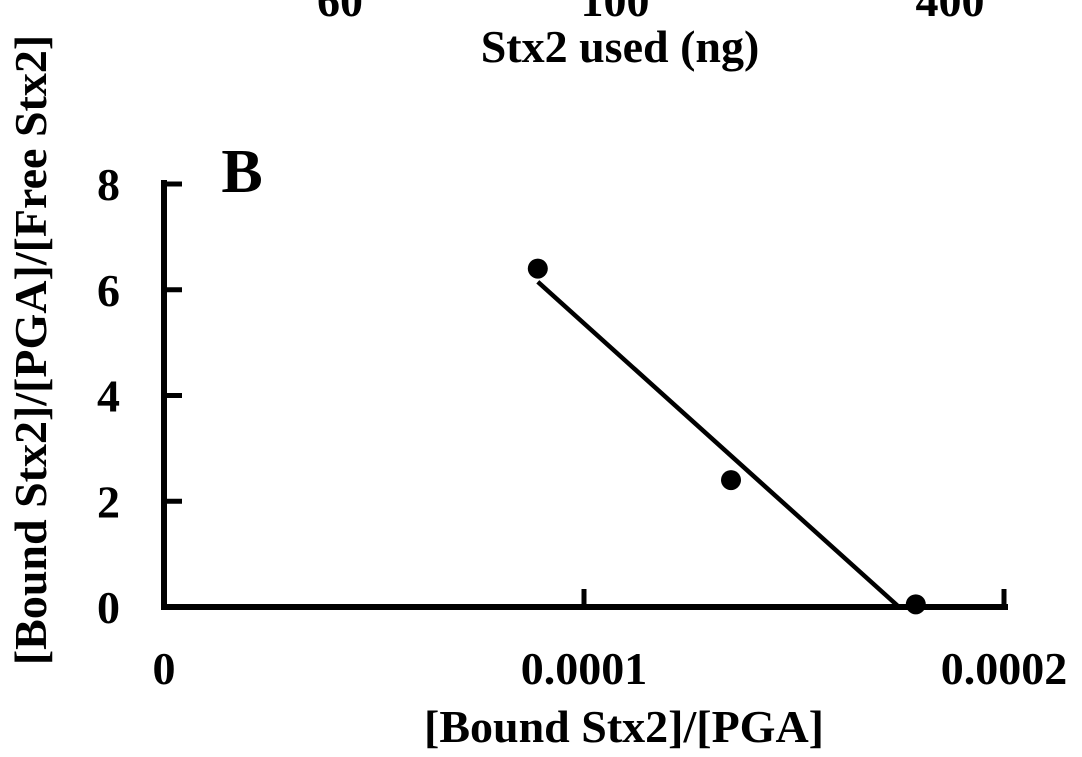  I want to click on y-tick-label: 8, so click(108, 184).